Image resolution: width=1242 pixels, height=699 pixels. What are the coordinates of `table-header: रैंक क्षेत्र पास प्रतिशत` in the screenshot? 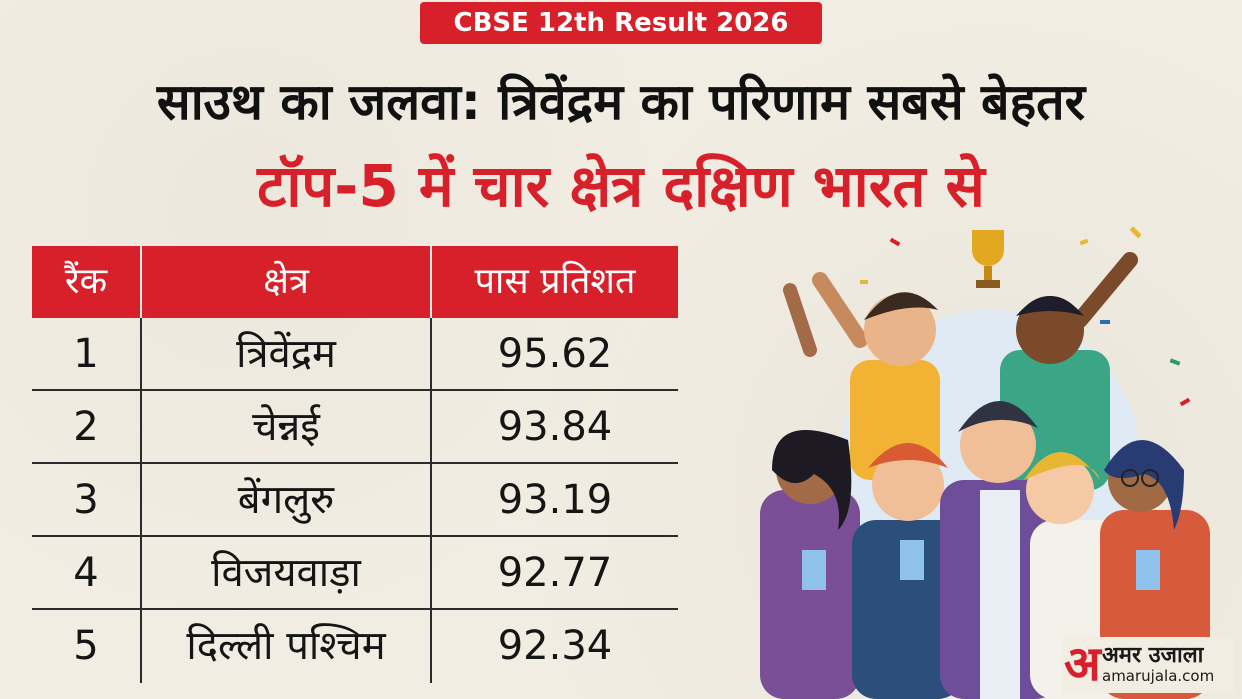 It's located at (355, 282).